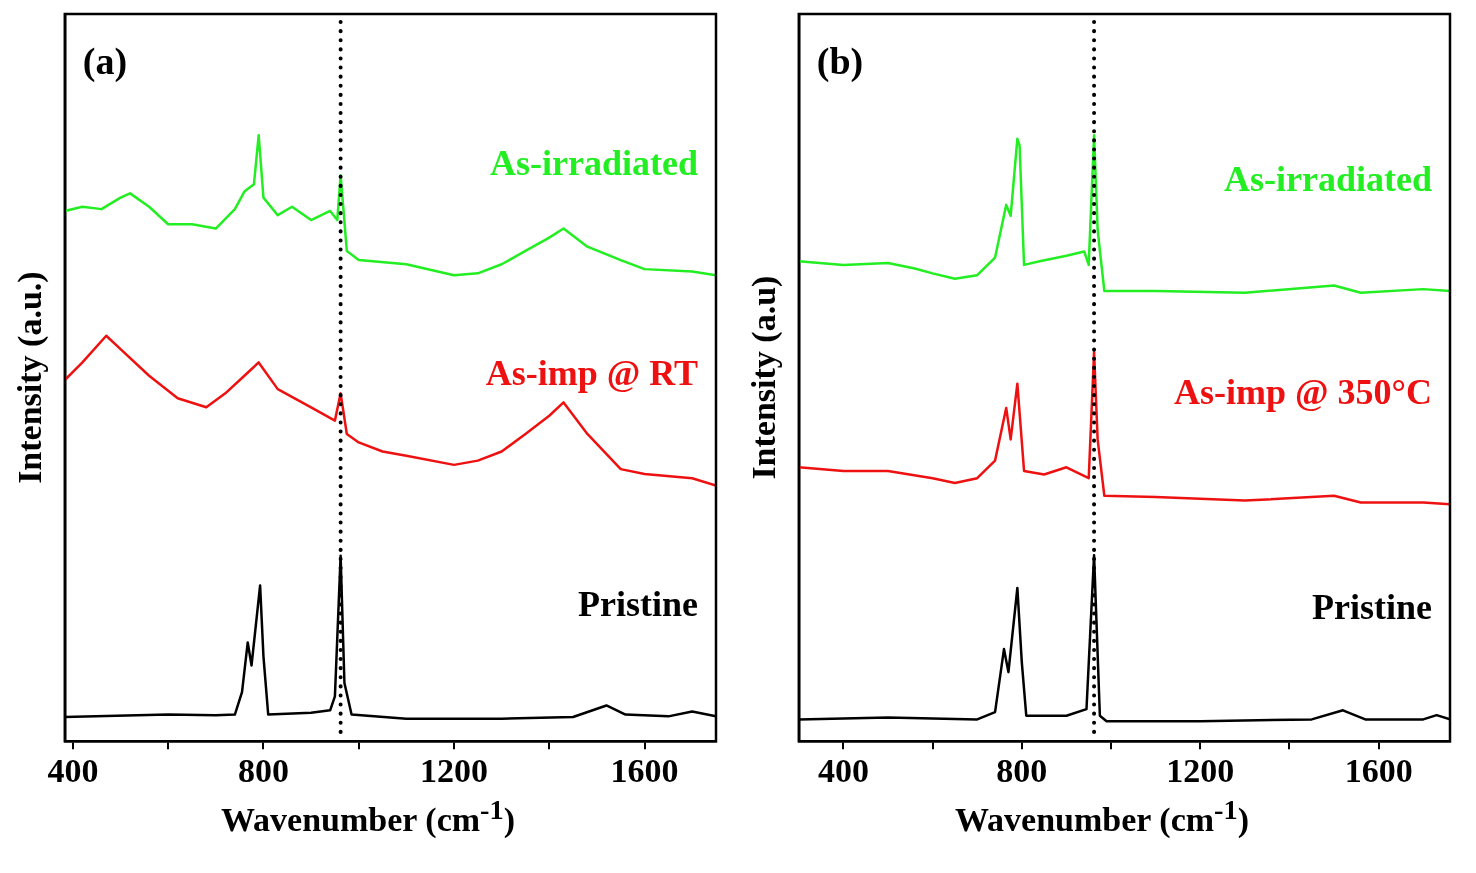  What do you see at coordinates (1303, 392) in the screenshot?
I see `text: As-imp @ 350°C` at bounding box center [1303, 392].